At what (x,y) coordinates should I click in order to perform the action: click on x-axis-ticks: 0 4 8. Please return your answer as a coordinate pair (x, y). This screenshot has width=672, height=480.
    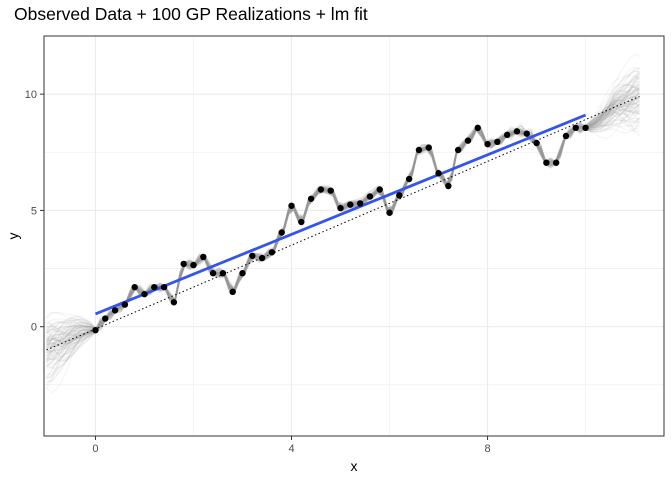
    Looking at the image, I should click on (291, 445).